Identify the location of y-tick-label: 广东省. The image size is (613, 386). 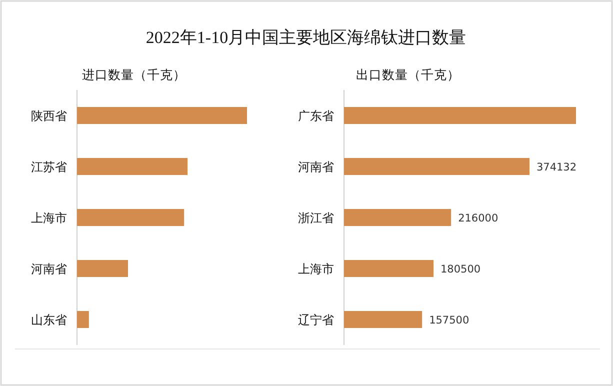
(316, 116).